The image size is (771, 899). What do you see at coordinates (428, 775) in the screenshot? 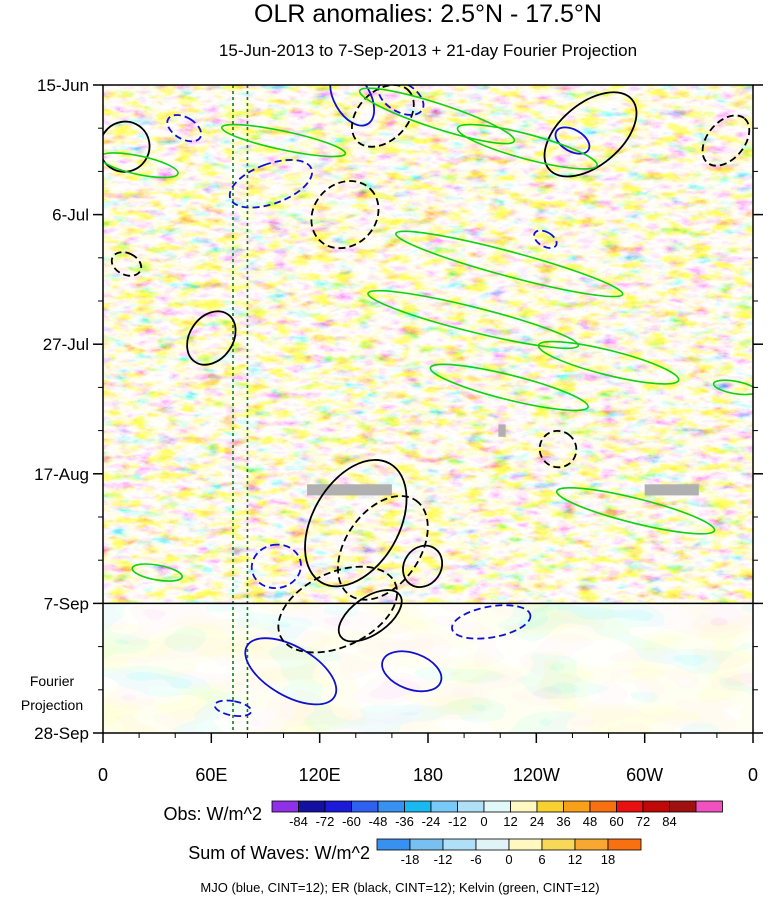
I see `x-tick-label: 180` at bounding box center [428, 775].